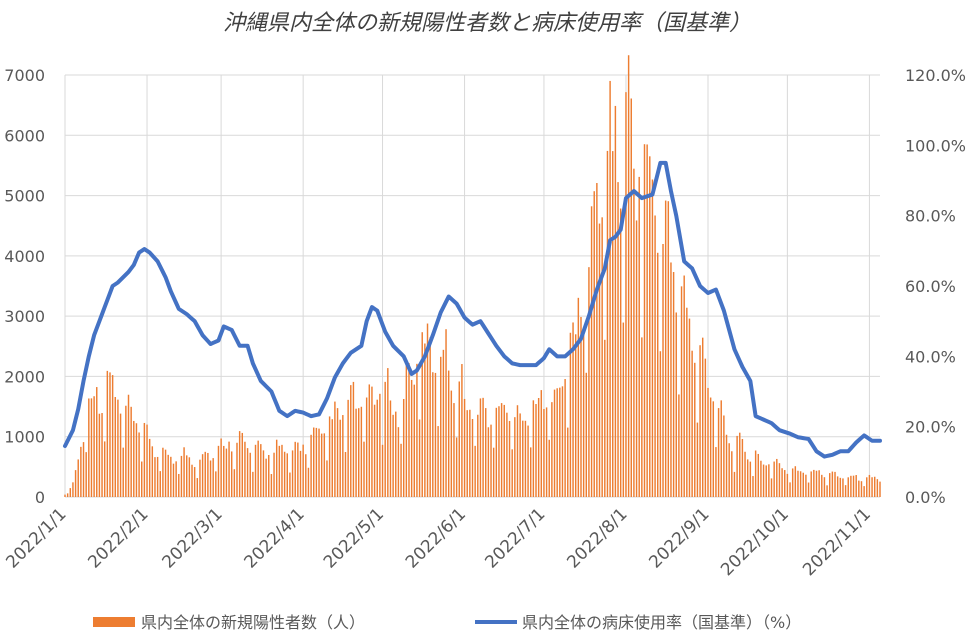  I want to click on y-left-tick-label: 2000, so click(24, 376).